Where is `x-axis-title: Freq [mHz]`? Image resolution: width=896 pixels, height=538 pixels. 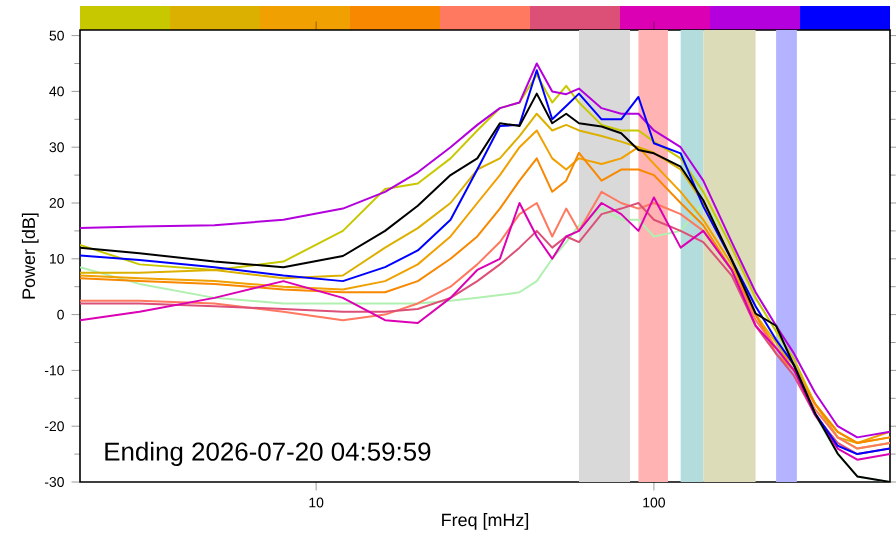 x-axis-title: Freq [mHz] is located at coordinates (485, 521).